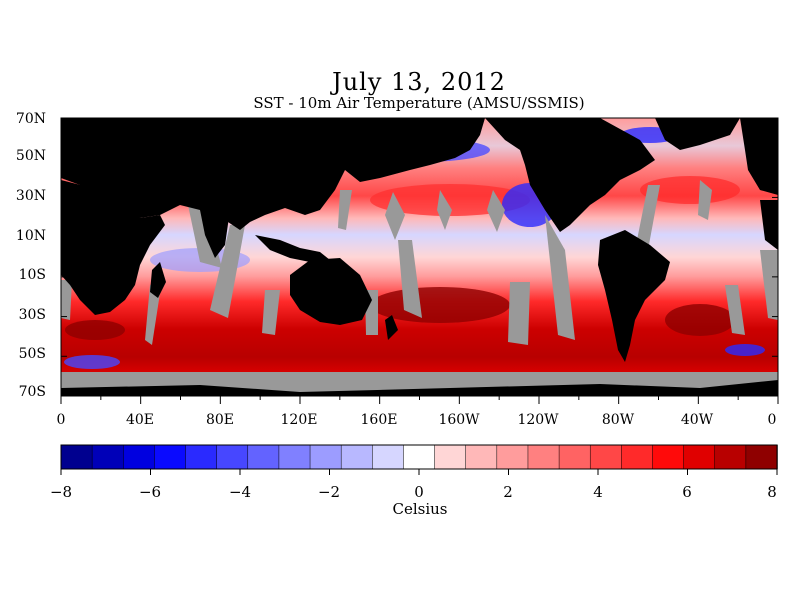 This screenshot has width=800, height=600. Describe the element at coordinates (419, 492) in the screenshot. I see `colorbar-label-0: 0` at that location.